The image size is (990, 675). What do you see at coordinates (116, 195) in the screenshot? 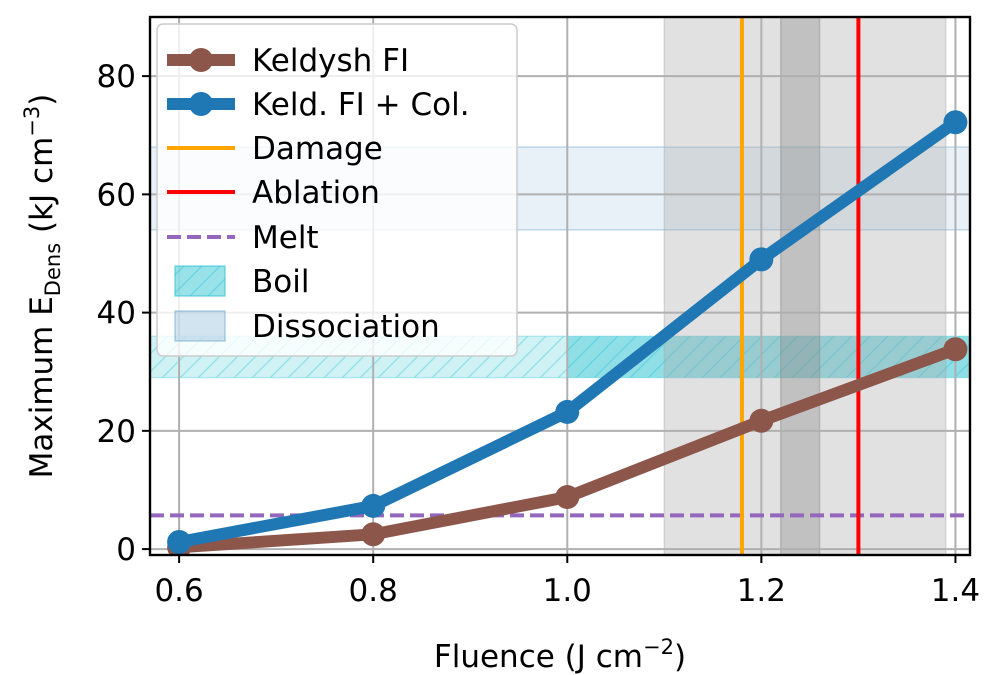
I see `y-tick-label-3: 60` at bounding box center [116, 195].